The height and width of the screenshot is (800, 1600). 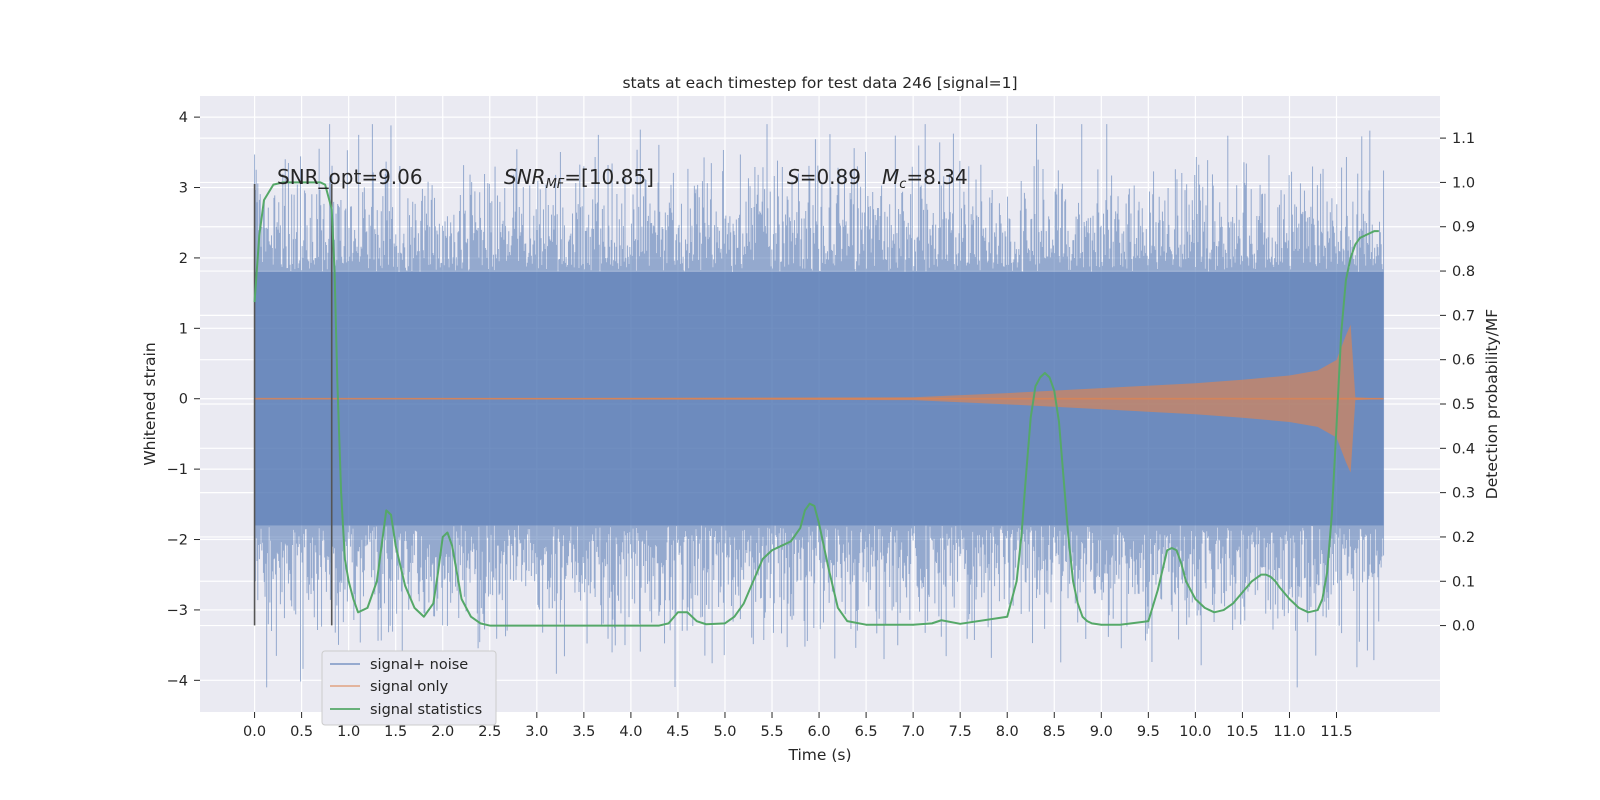 What do you see at coordinates (677, 732) in the screenshot?
I see `x-tick-label: 4.5` at bounding box center [677, 732].